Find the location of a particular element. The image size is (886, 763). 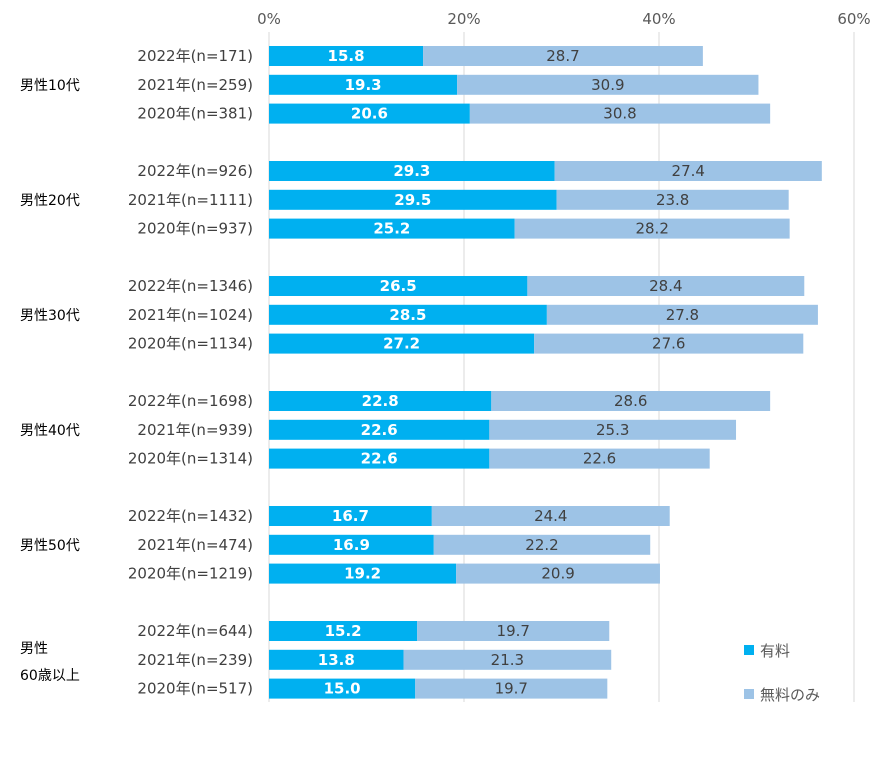

value-label-free: 28.6 is located at coordinates (630, 401).